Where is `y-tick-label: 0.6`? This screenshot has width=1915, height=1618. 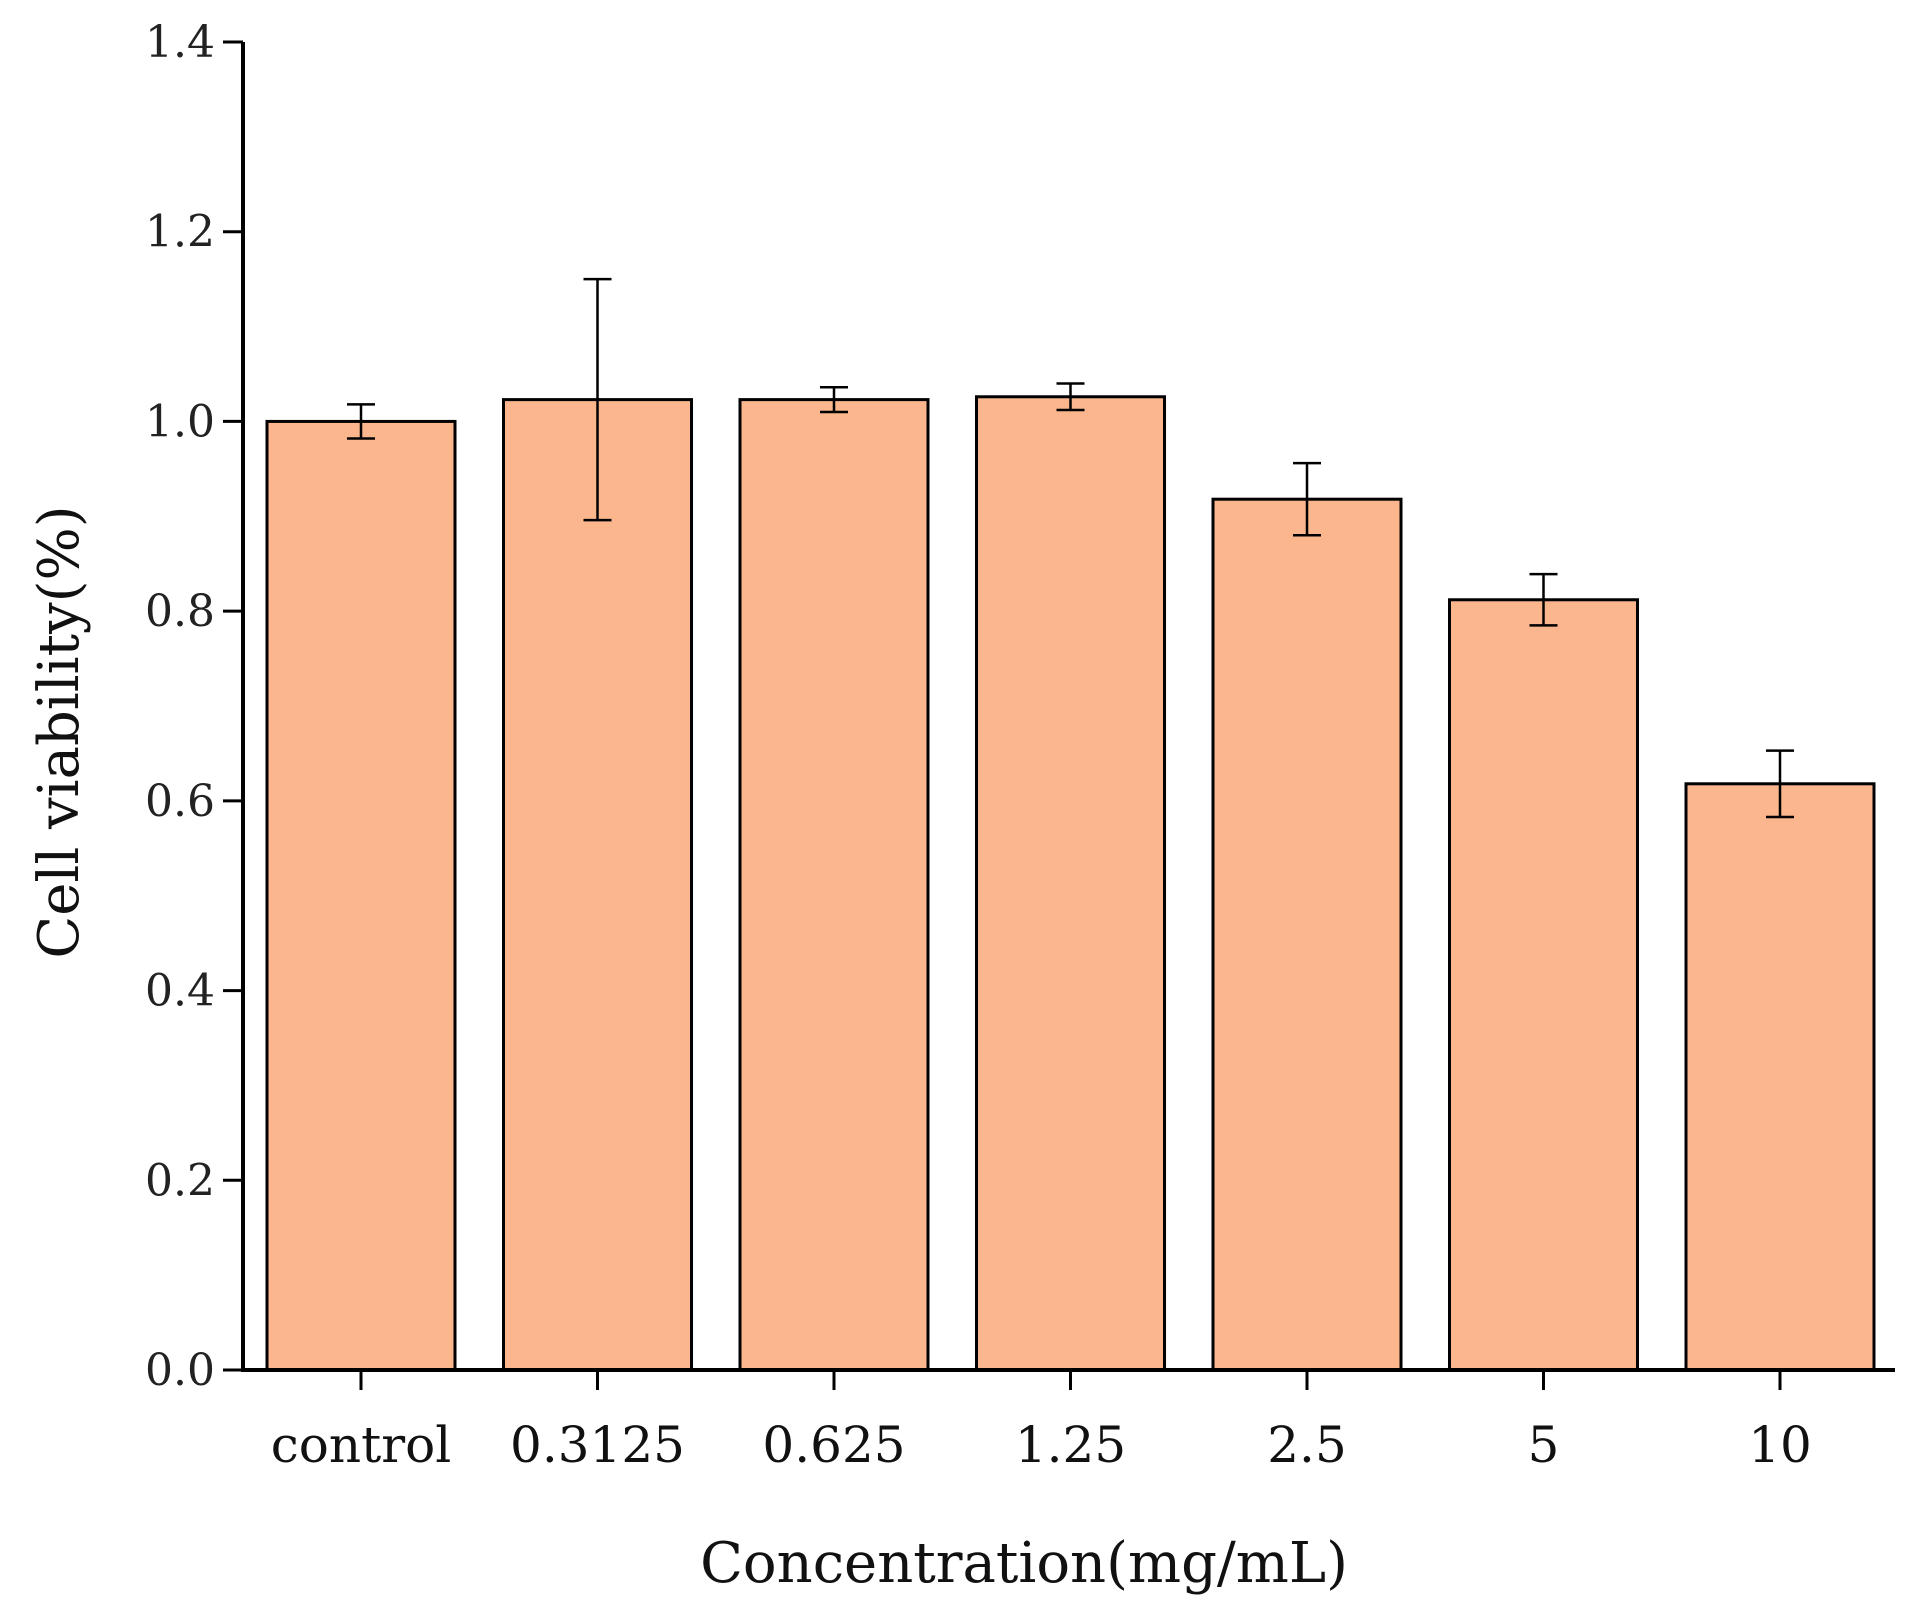 y-tick-label: 0.6 is located at coordinates (180, 801).